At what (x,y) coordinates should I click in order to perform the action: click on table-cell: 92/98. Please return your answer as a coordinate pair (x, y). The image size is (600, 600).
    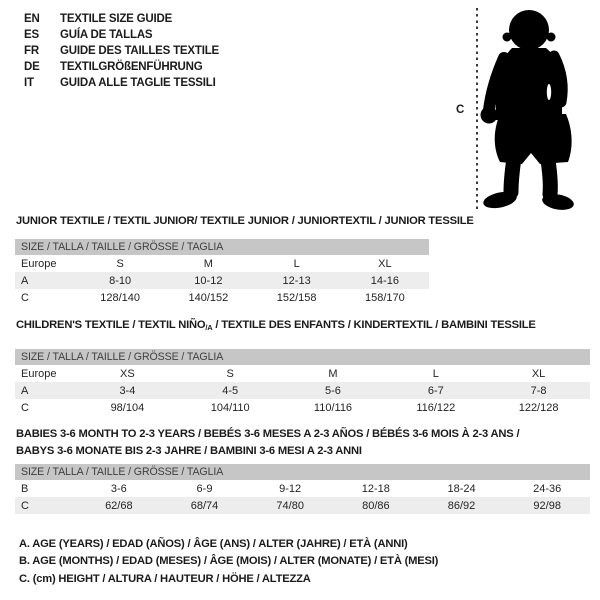
    Looking at the image, I should click on (547, 505).